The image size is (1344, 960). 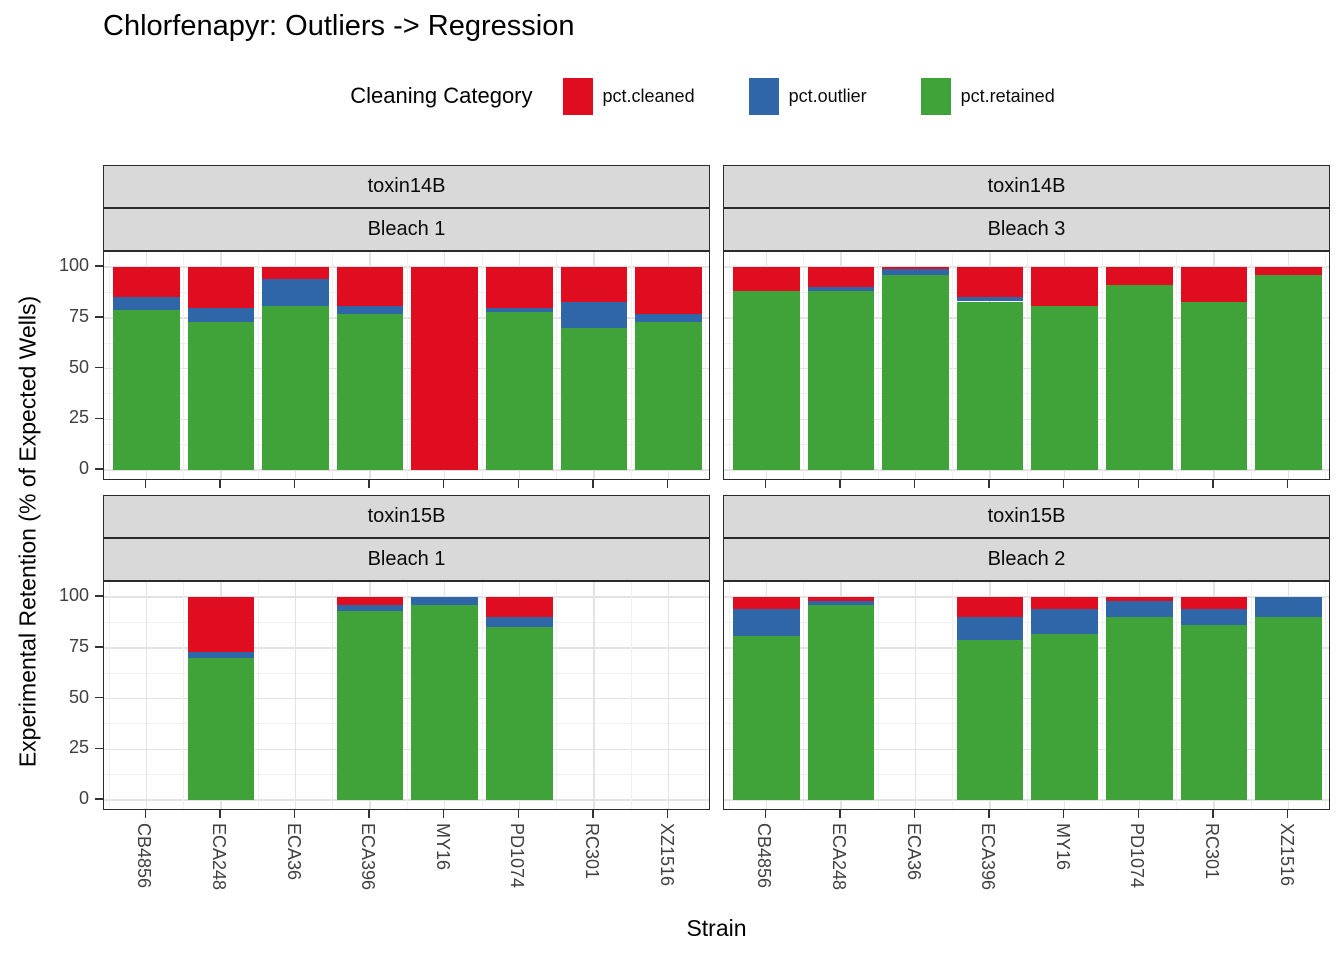 I want to click on y-tick-label: 25, so click(x=78, y=417).